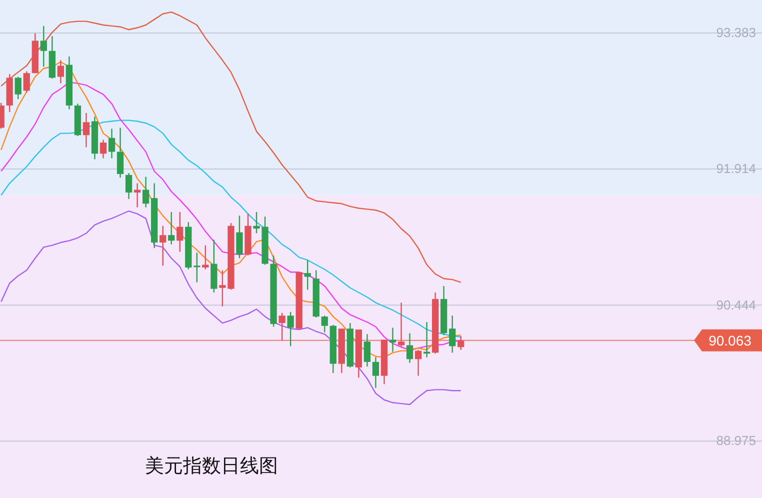  I want to click on y-tick-label: 90.444, so click(736, 304).